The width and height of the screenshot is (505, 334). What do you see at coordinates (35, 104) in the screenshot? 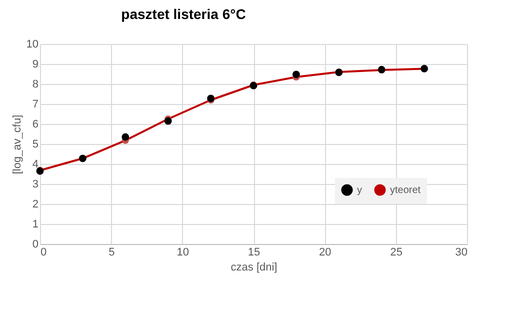
I see `y-tick-label: 7` at bounding box center [35, 104].